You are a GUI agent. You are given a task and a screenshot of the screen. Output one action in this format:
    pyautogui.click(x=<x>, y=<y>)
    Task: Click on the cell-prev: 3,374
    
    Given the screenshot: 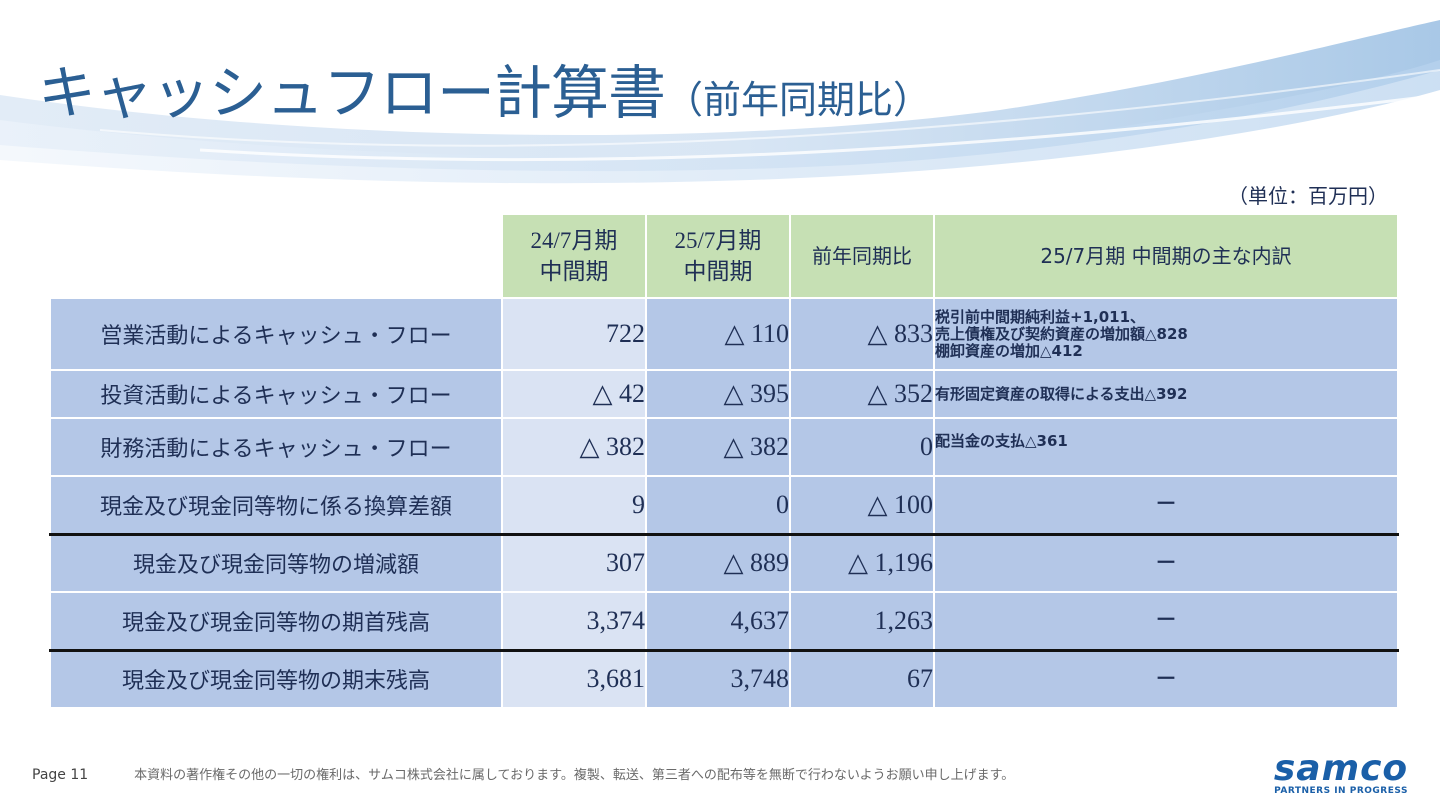 What is the action you would take?
    pyautogui.click(x=574, y=621)
    